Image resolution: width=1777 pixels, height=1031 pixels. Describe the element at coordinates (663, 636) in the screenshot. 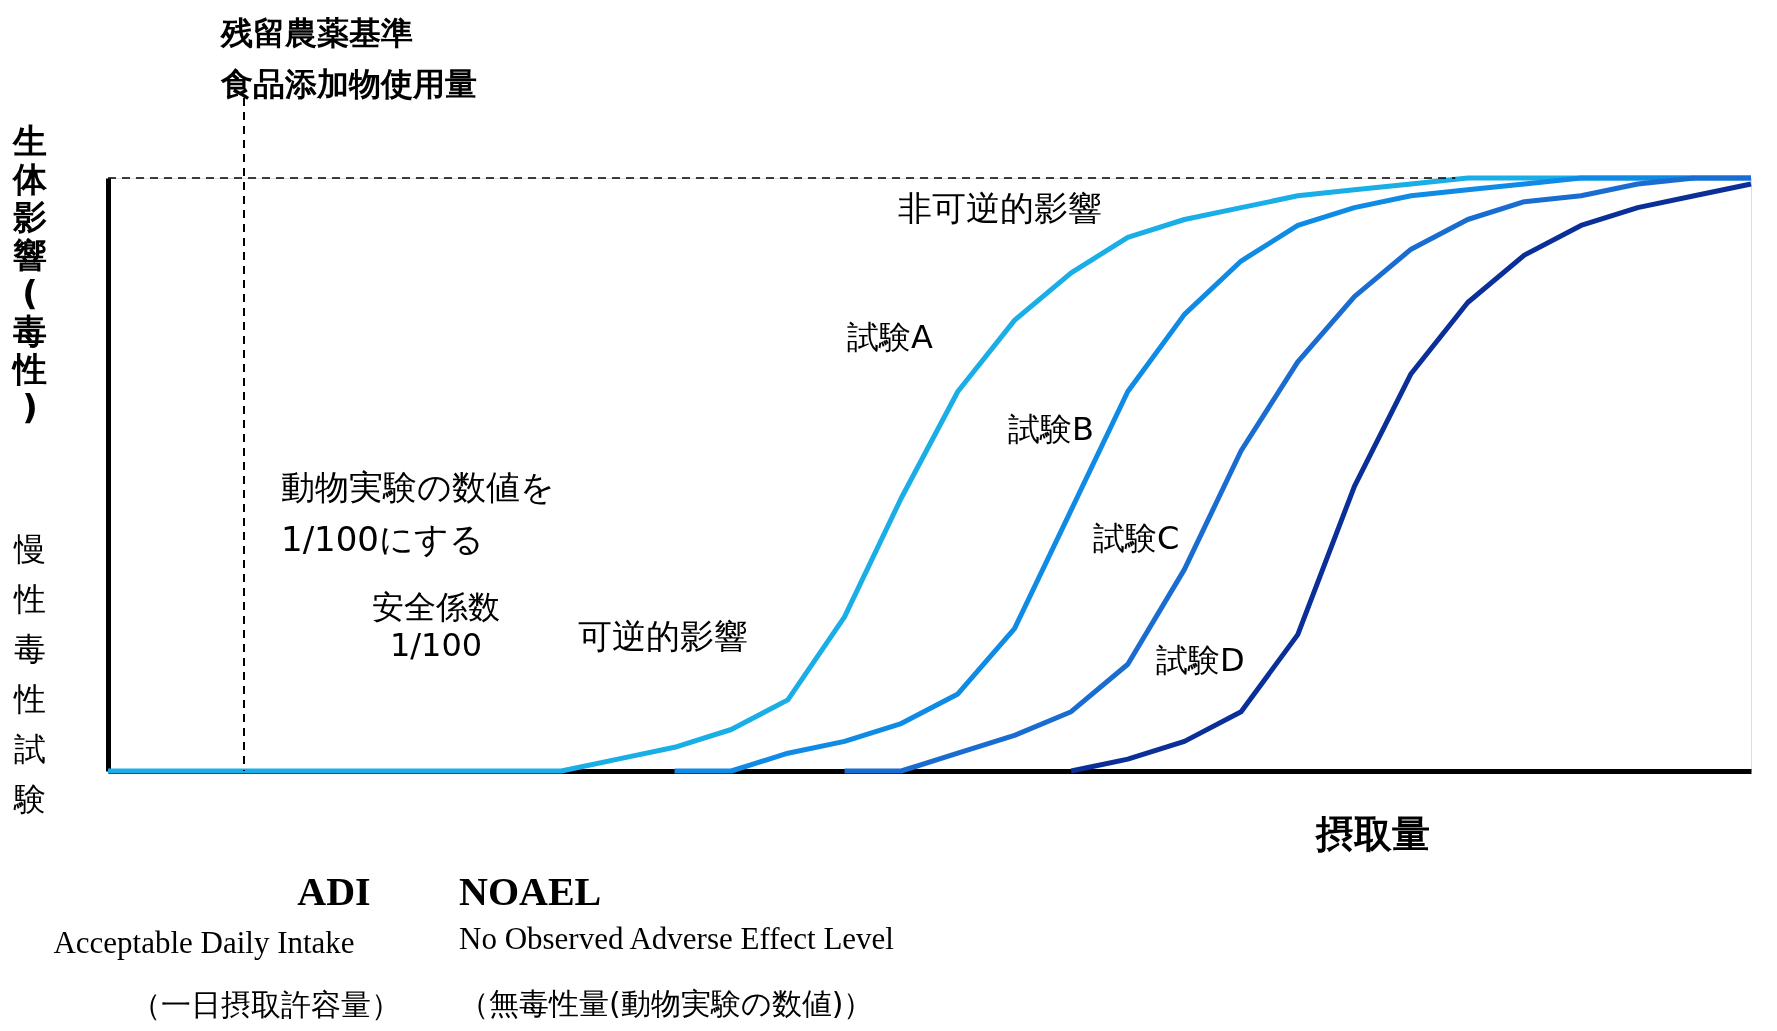

I see `annotation: 可逆的影響` at that location.